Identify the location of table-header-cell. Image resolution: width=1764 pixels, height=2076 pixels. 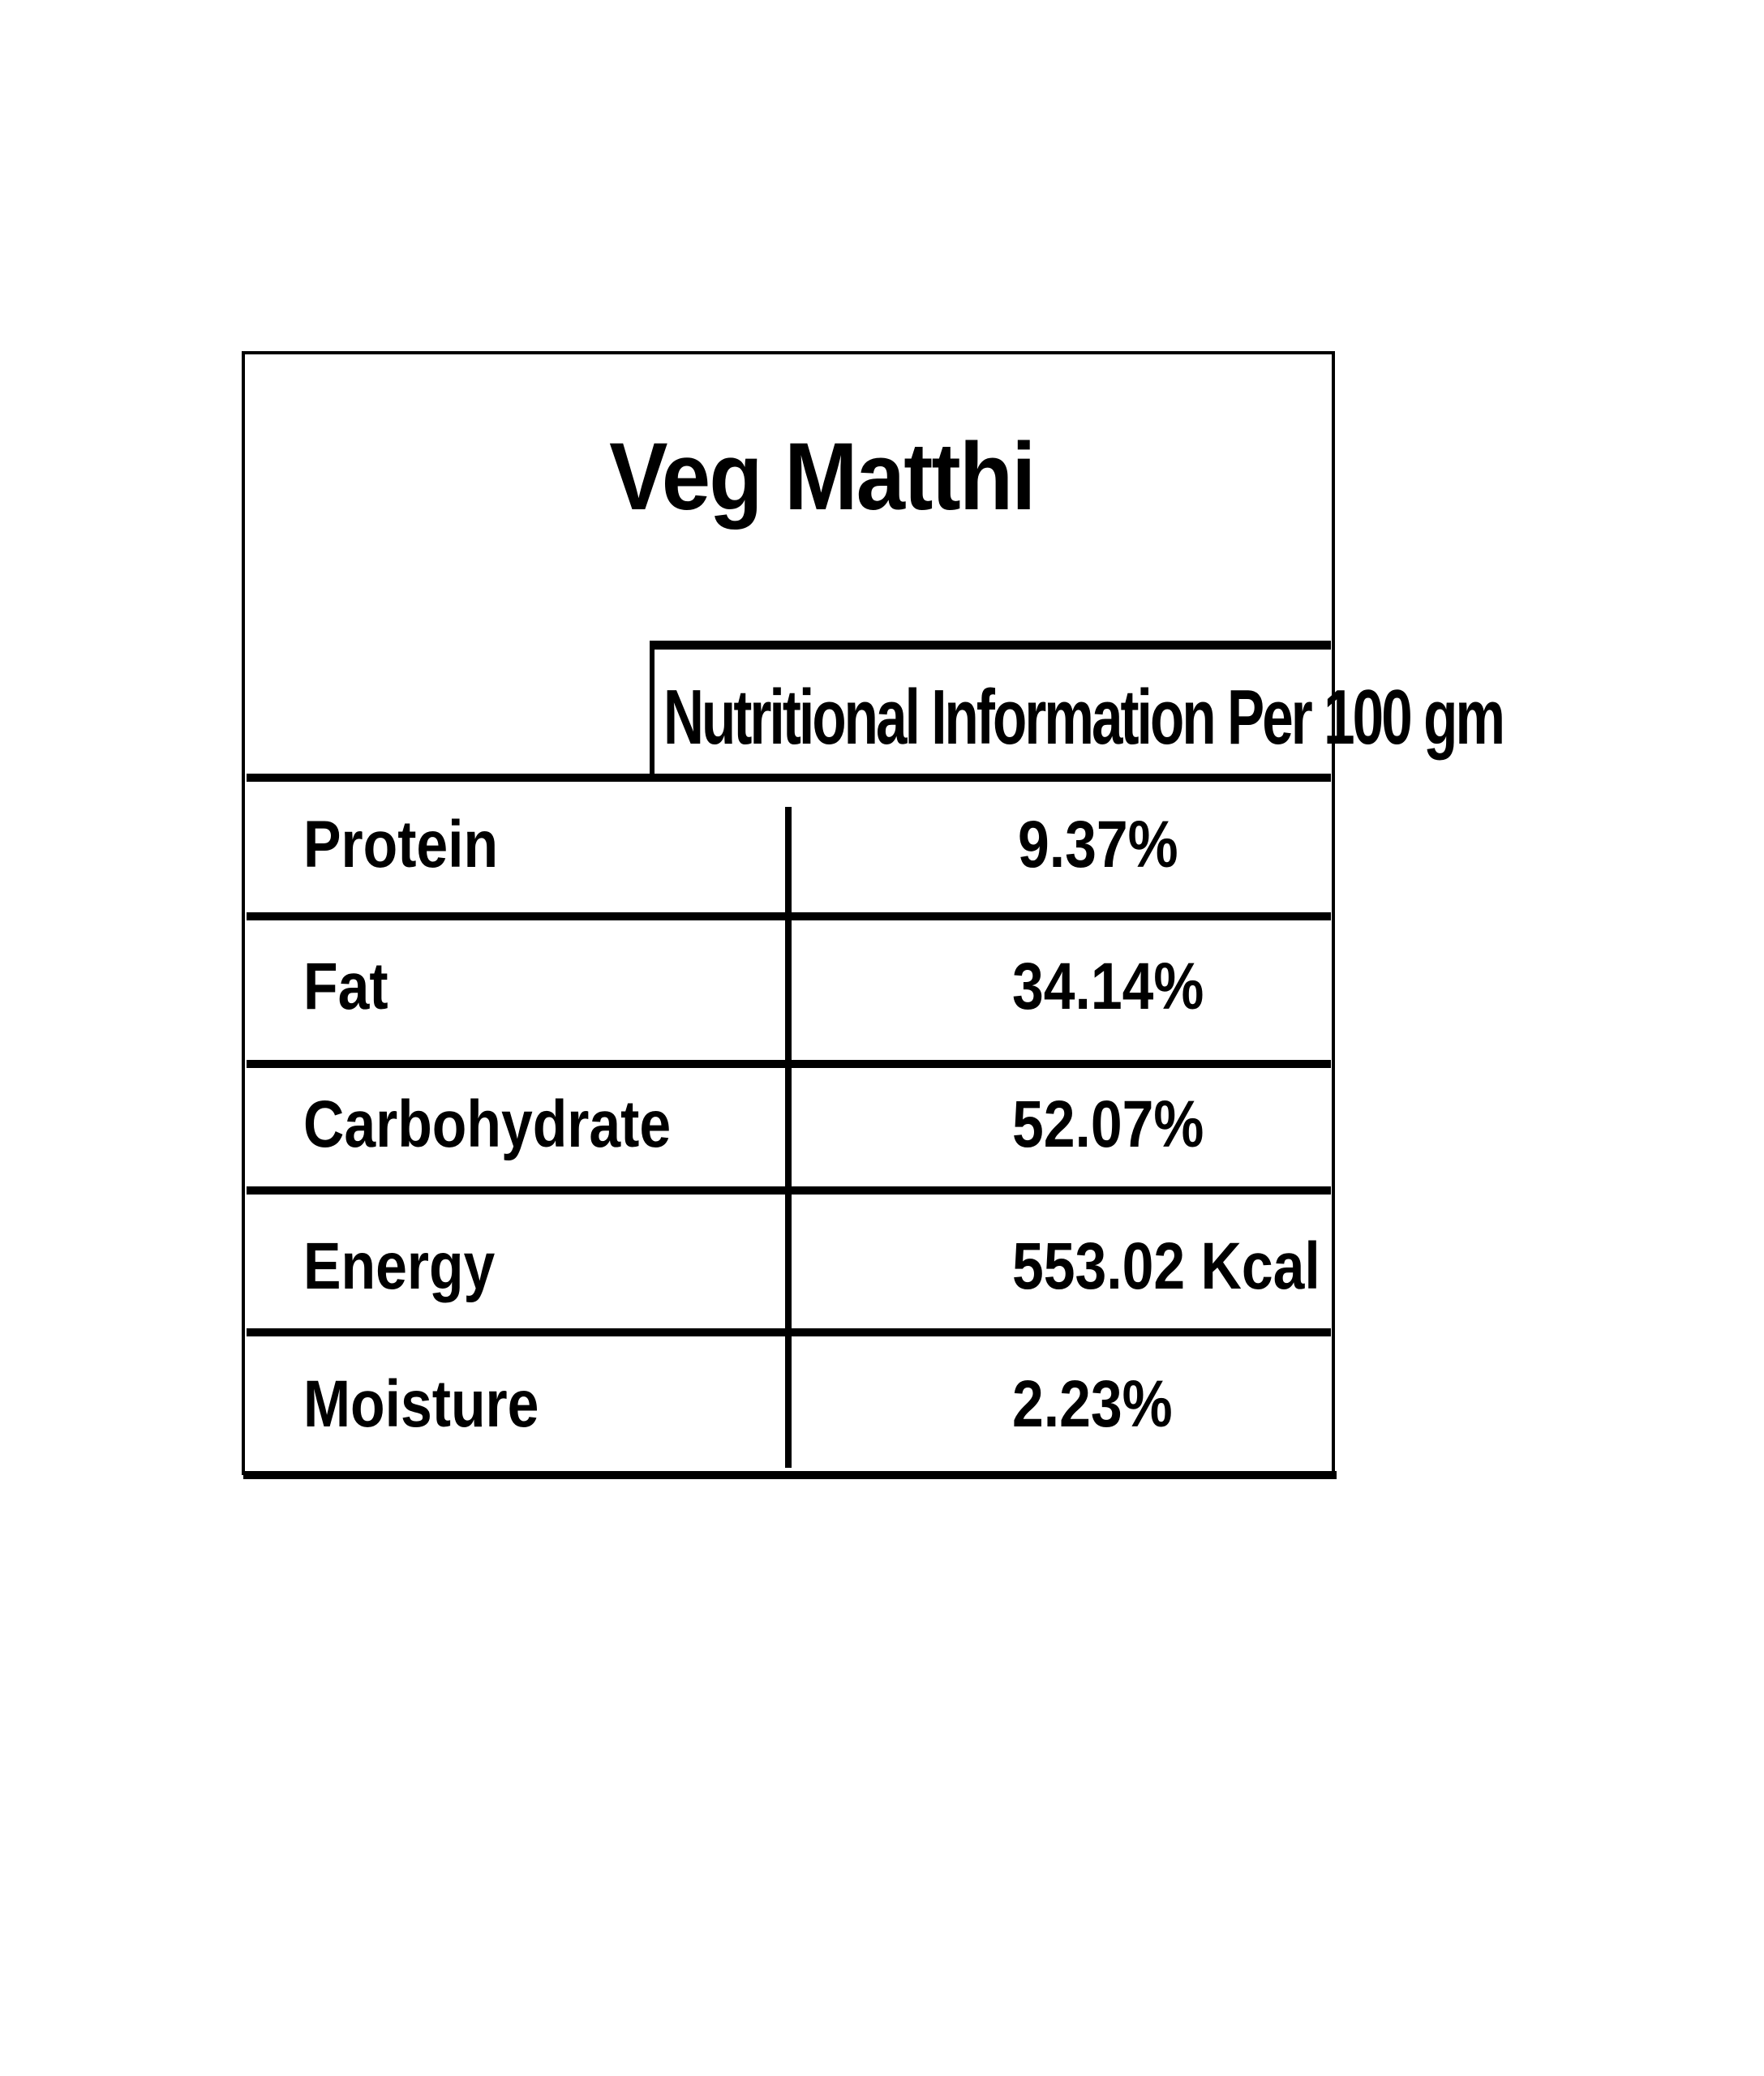
(990, 709).